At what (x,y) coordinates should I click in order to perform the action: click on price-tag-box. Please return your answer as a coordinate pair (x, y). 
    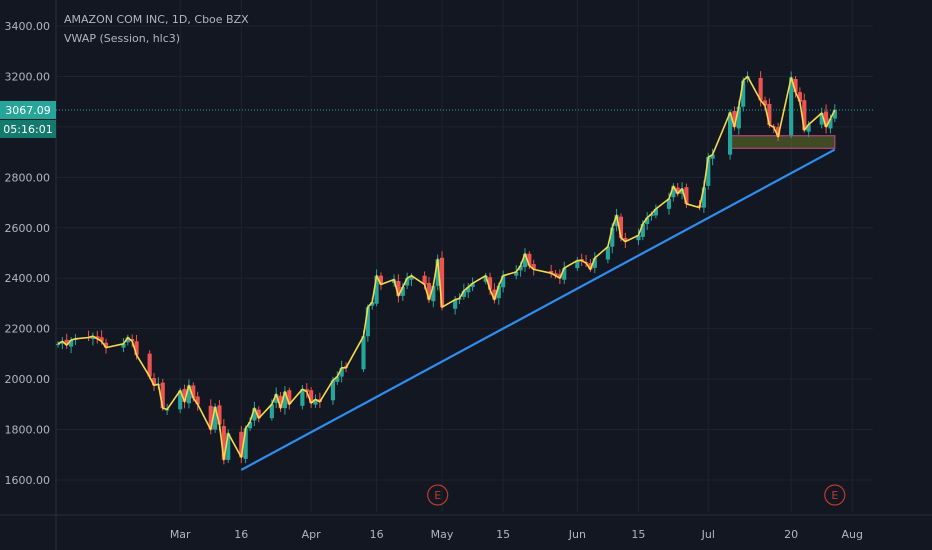
    Looking at the image, I should click on (28, 109).